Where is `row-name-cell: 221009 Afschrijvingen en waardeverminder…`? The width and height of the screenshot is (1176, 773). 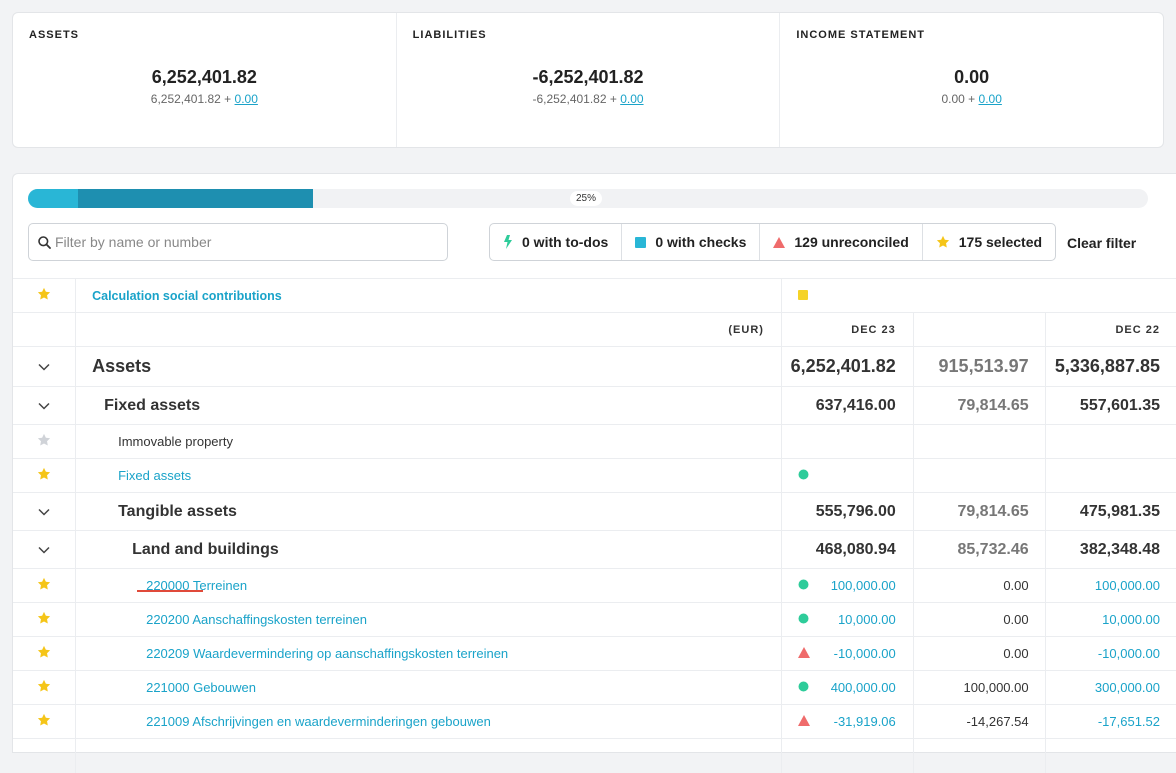 row-name-cell: 221009 Afschrijvingen en waardeverminder… is located at coordinates (428, 721).